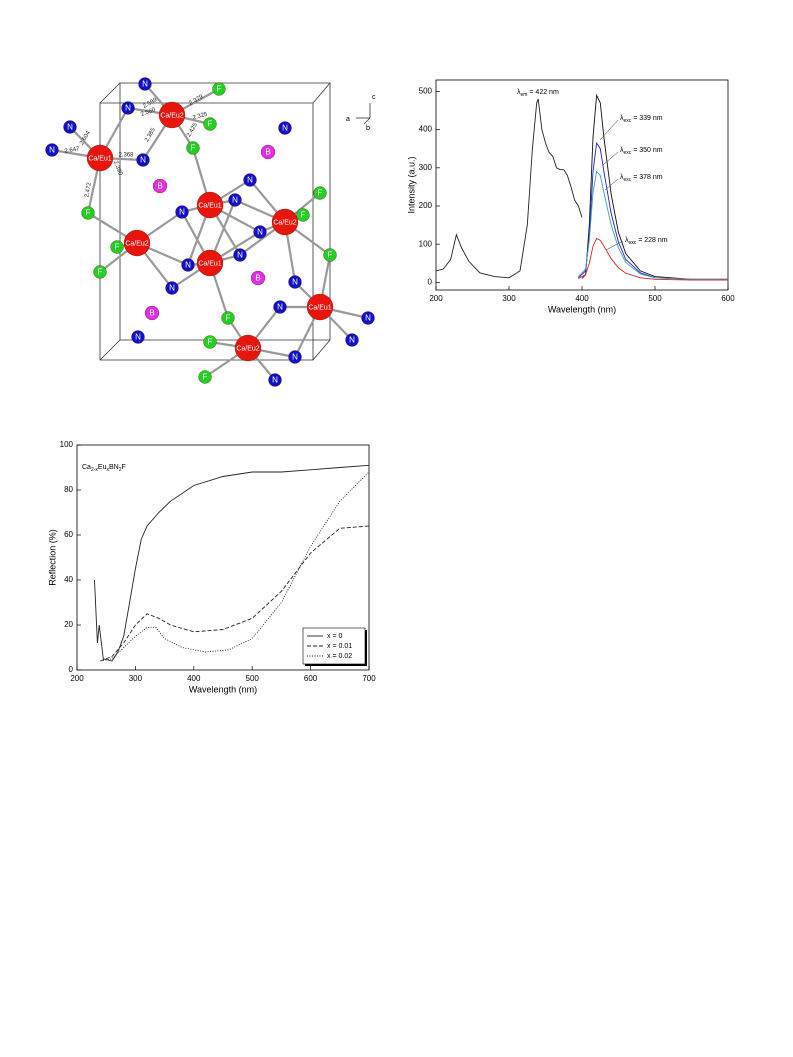 Image resolution: width=793 pixels, height=1057 pixels. I want to click on y-tick-label: 400, so click(426, 129).